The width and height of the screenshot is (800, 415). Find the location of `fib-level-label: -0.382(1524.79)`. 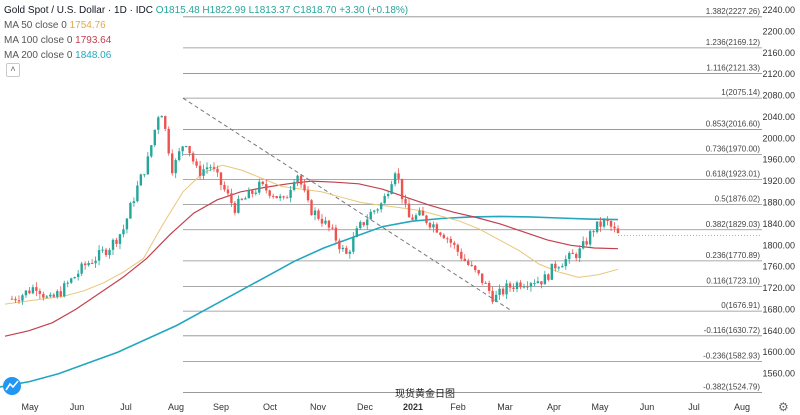

fib-level-label: -0.382(1524.79) is located at coordinates (731, 386).